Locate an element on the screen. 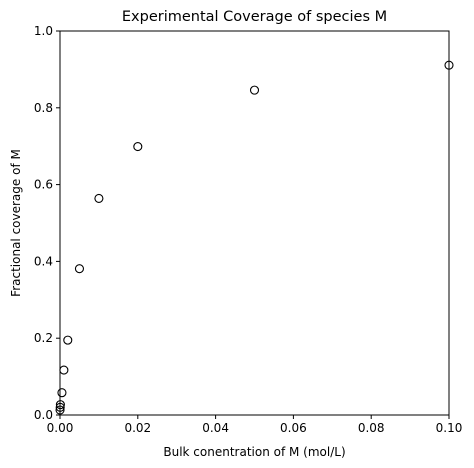  x-tick-label: 0.10 is located at coordinates (449, 428).